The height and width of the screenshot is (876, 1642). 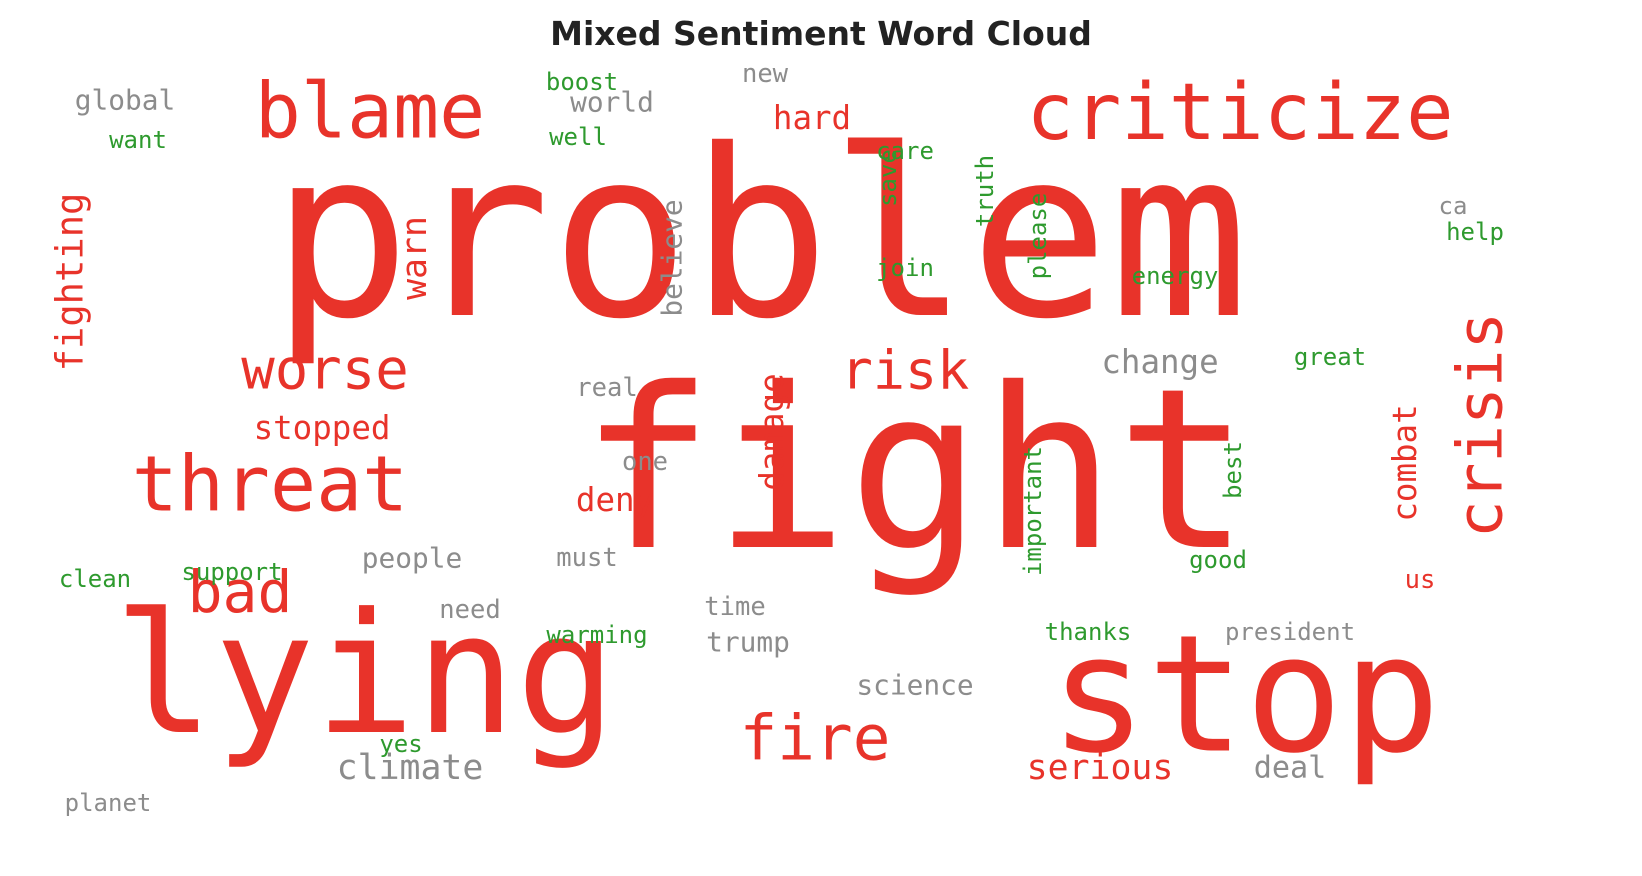 What do you see at coordinates (1453, 206) in the screenshot?
I see `word-ca: ca` at bounding box center [1453, 206].